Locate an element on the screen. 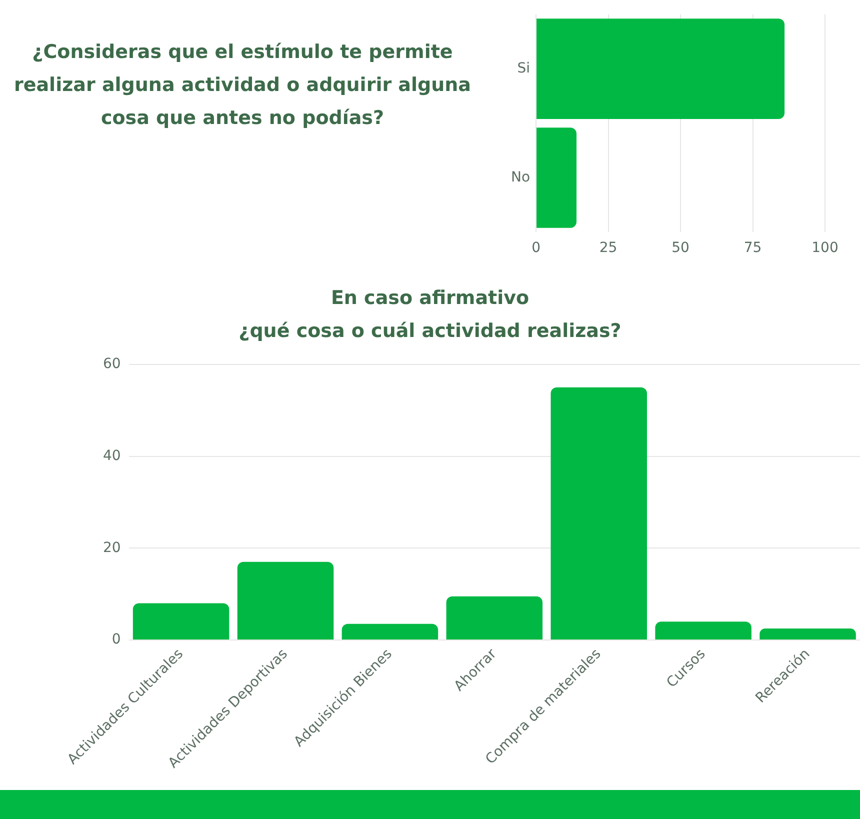 This screenshot has width=860, height=819. x-tick-label: 0 is located at coordinates (536, 248).